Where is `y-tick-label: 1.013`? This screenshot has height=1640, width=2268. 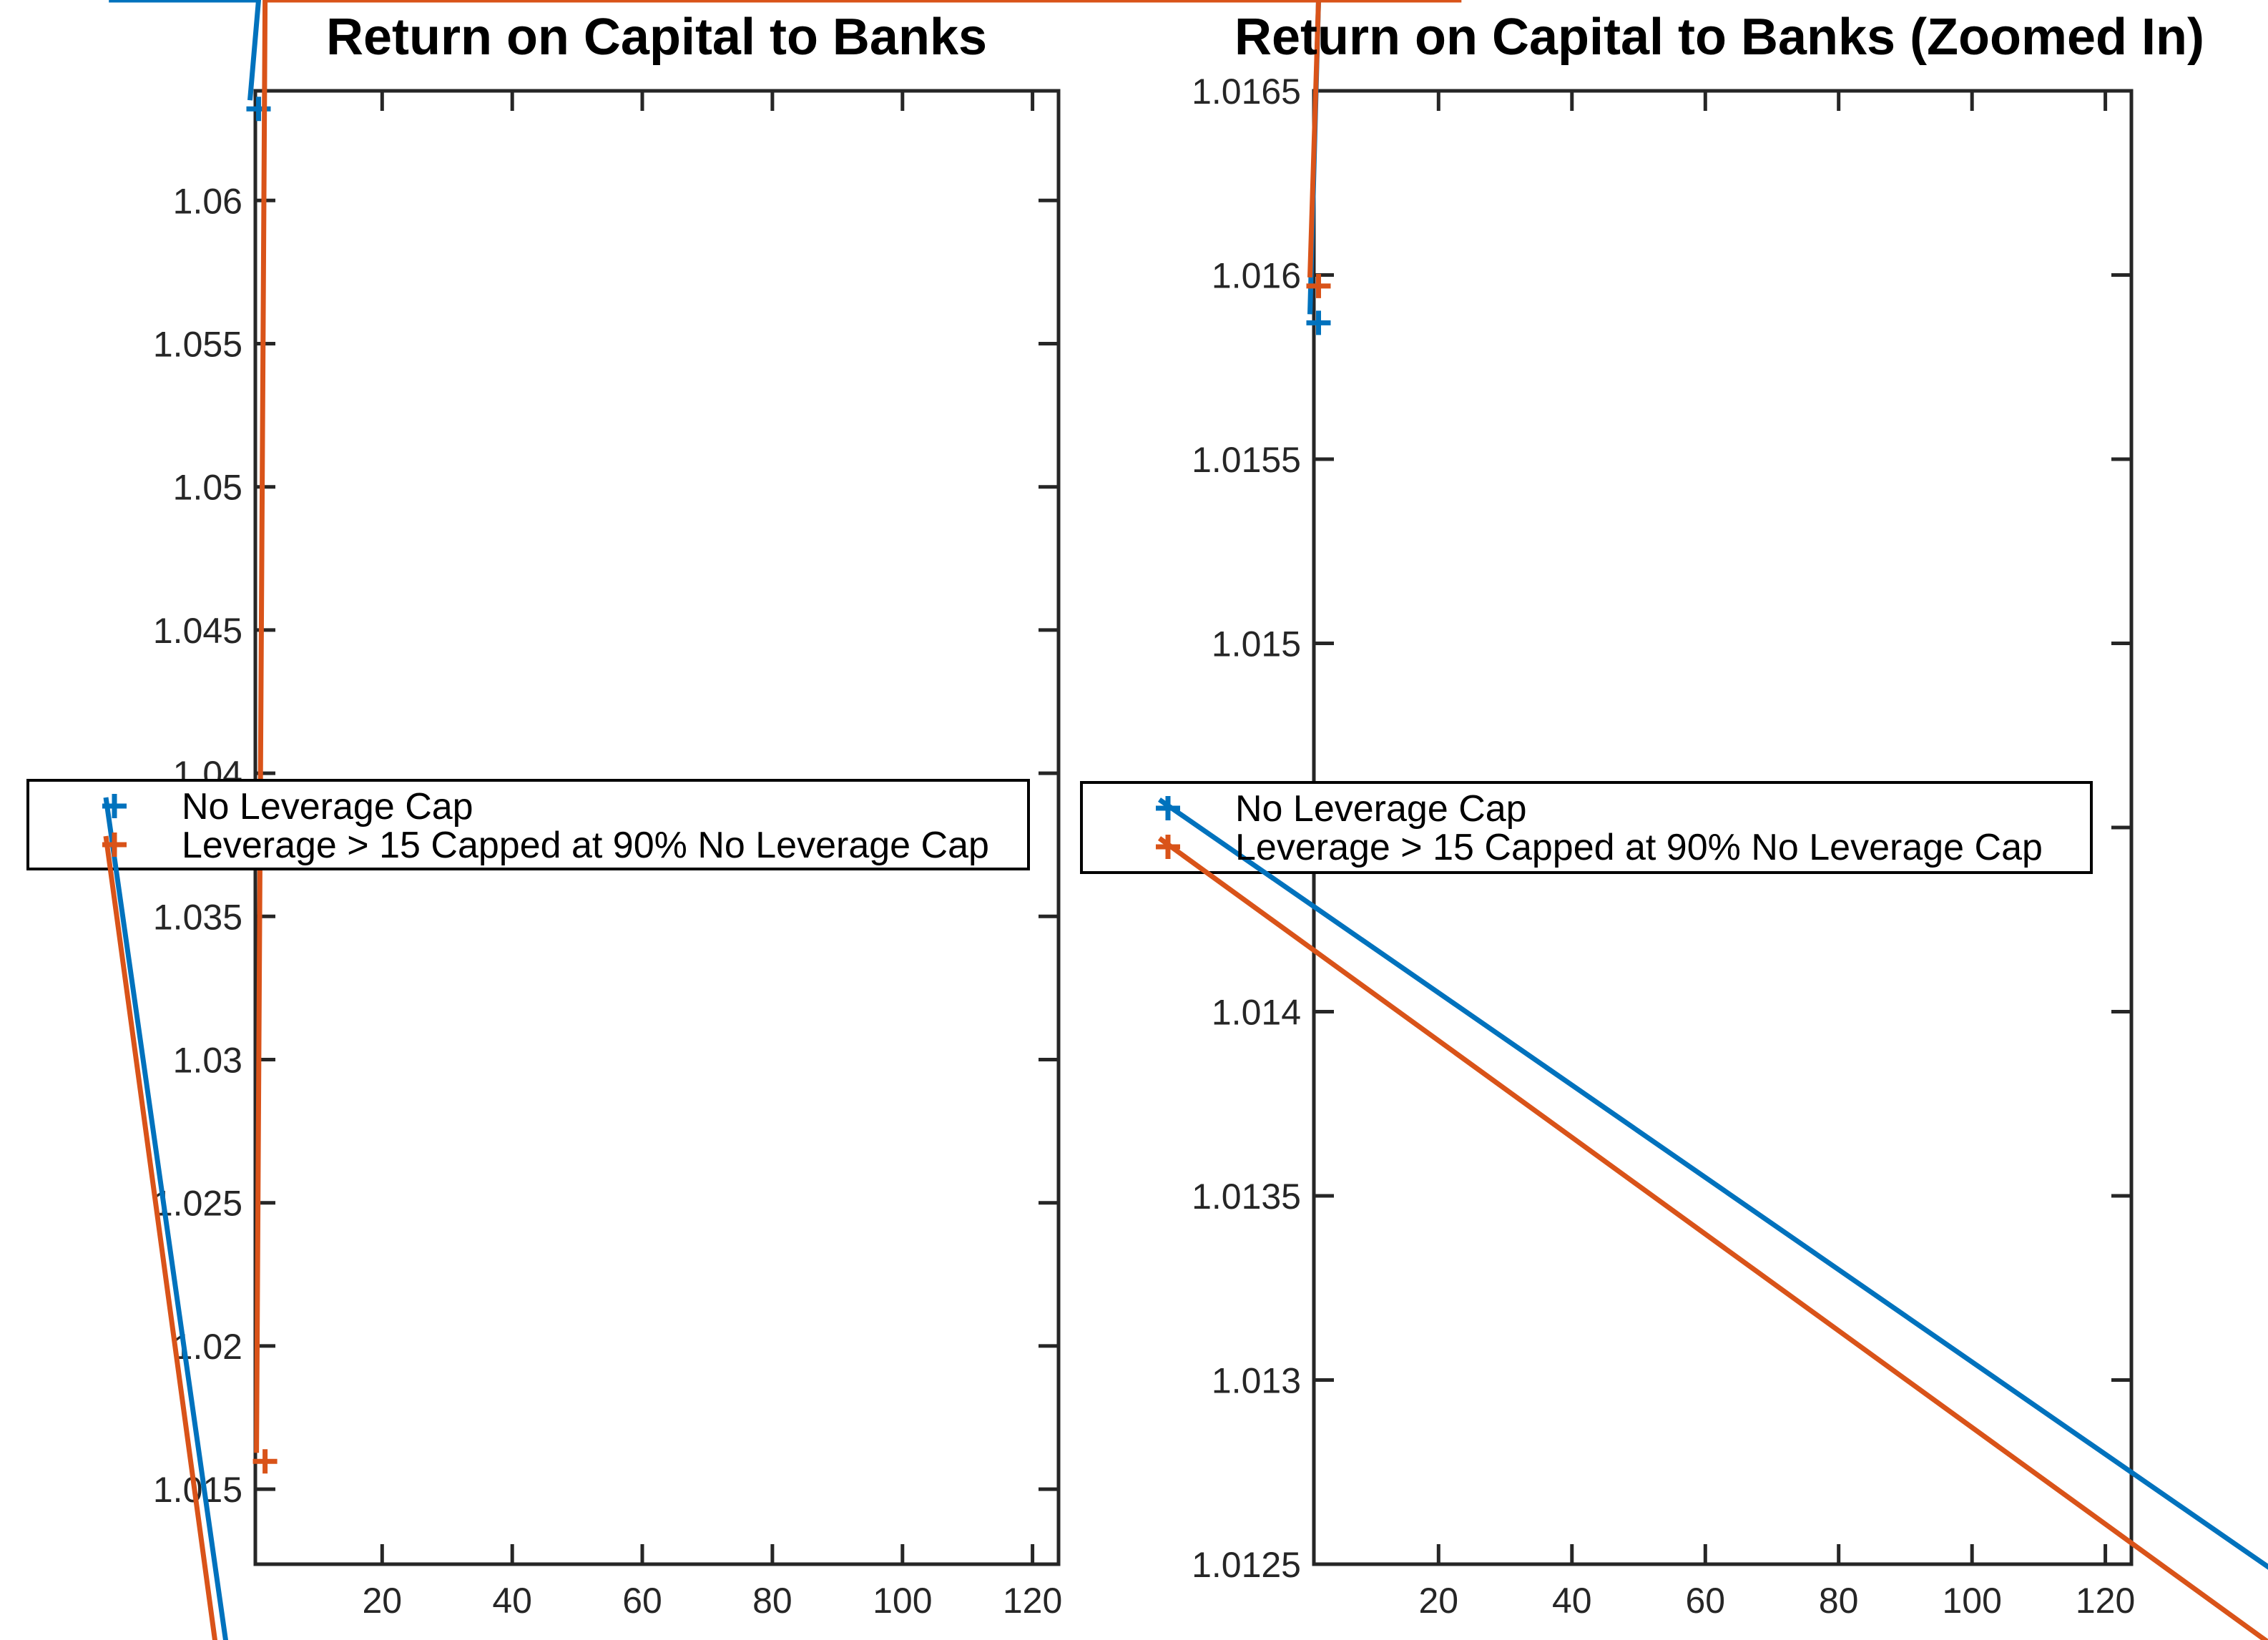 y-tick-label: 1.013 is located at coordinates (1256, 1381).